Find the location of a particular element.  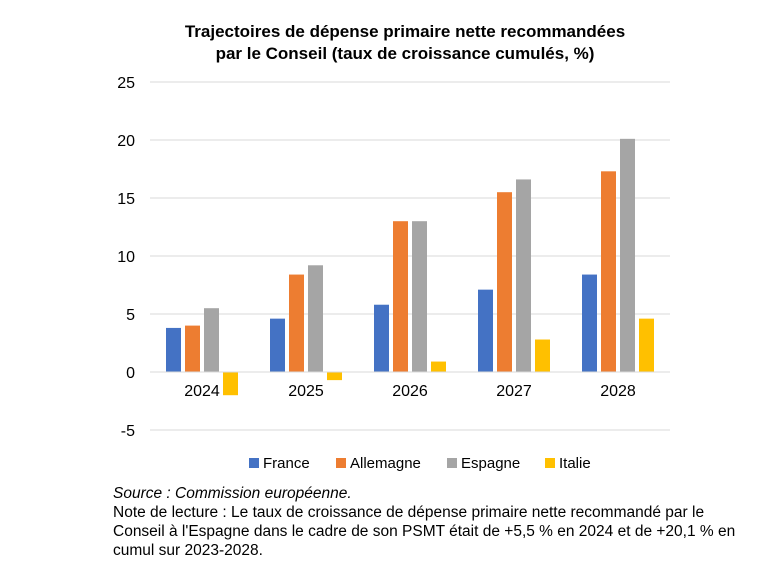

bar-france-2025 is located at coordinates (277, 345).